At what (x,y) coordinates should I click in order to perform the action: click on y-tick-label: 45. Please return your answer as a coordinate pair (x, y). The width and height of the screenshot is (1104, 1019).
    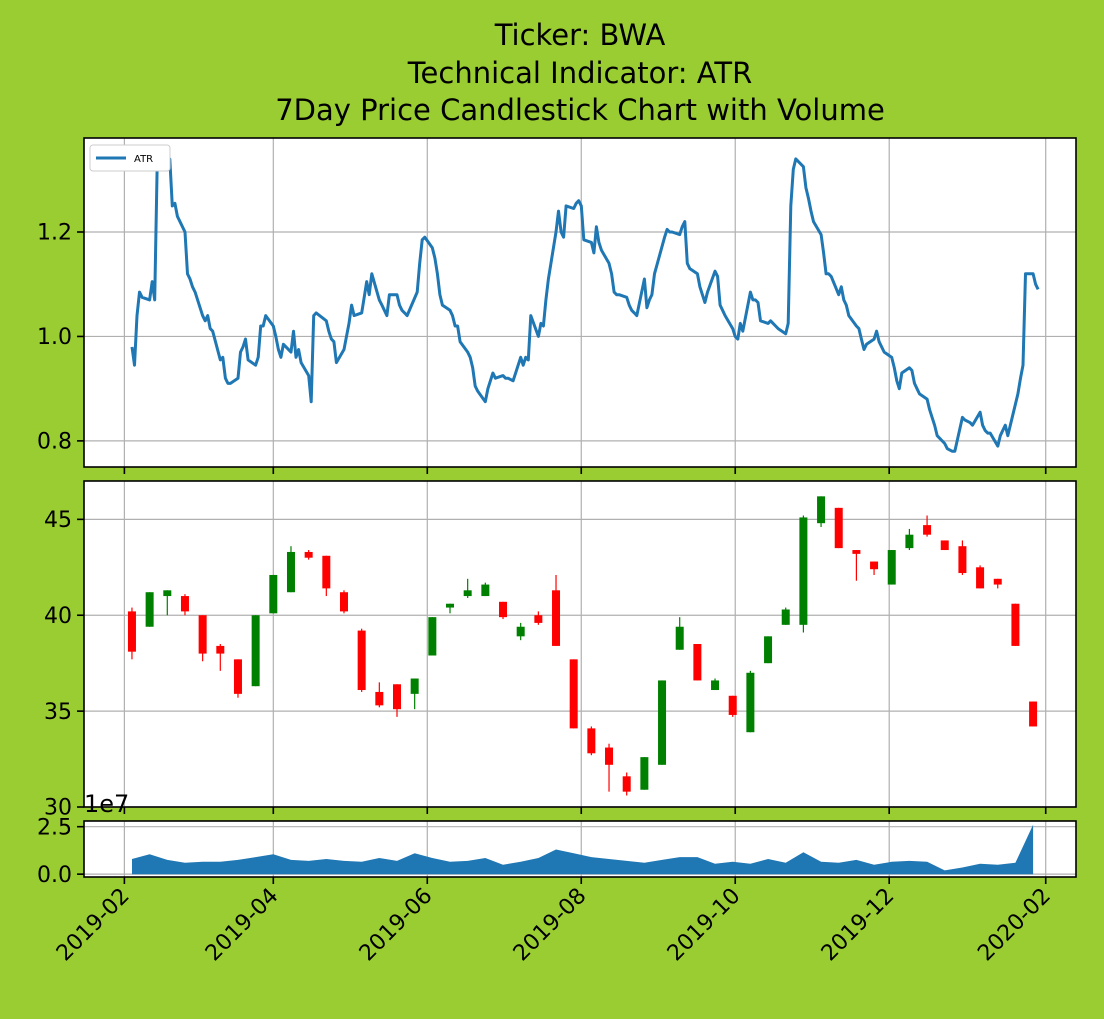
    Looking at the image, I should click on (58, 520).